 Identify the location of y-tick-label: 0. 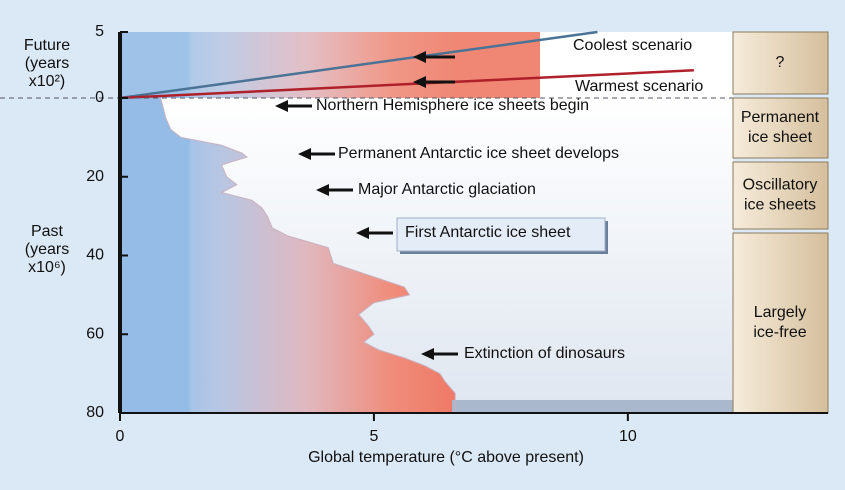
(99, 97).